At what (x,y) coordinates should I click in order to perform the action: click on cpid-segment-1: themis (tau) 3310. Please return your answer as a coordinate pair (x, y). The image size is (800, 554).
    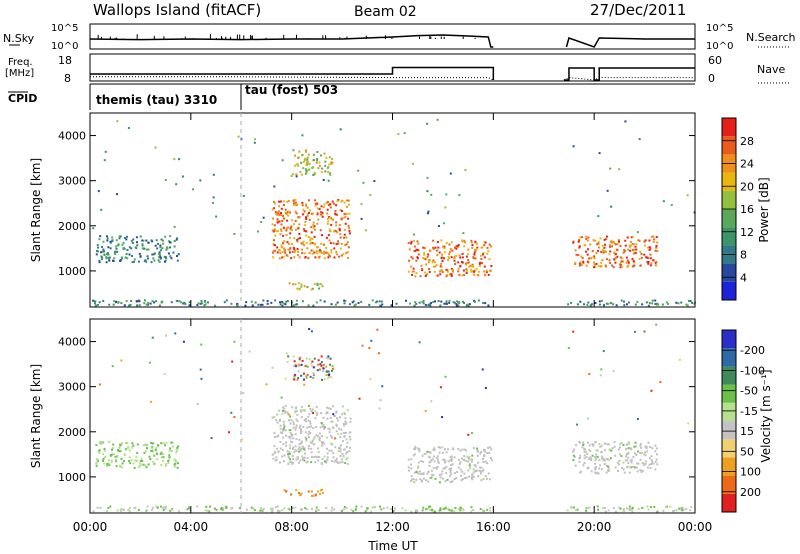
    Looking at the image, I should click on (156, 100).